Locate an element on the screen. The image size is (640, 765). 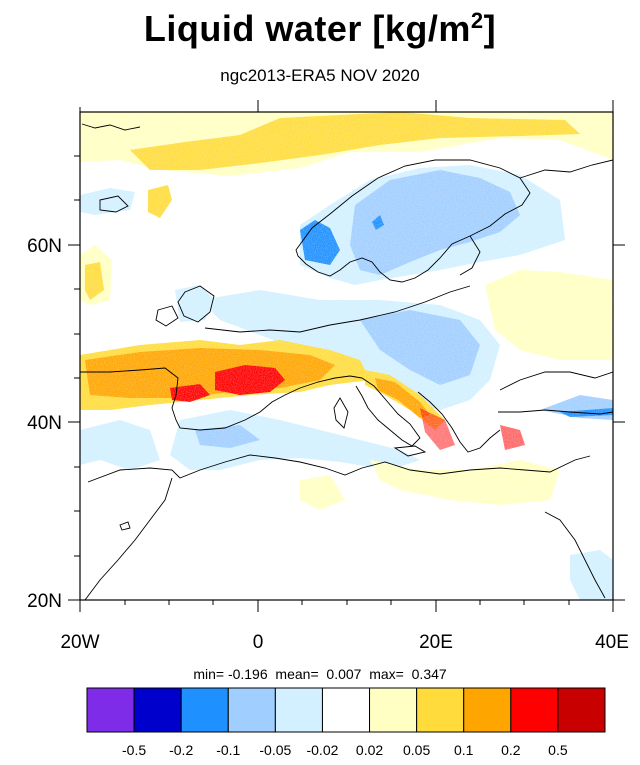
y-tick-label-60n: 60N is located at coordinates (44, 246).